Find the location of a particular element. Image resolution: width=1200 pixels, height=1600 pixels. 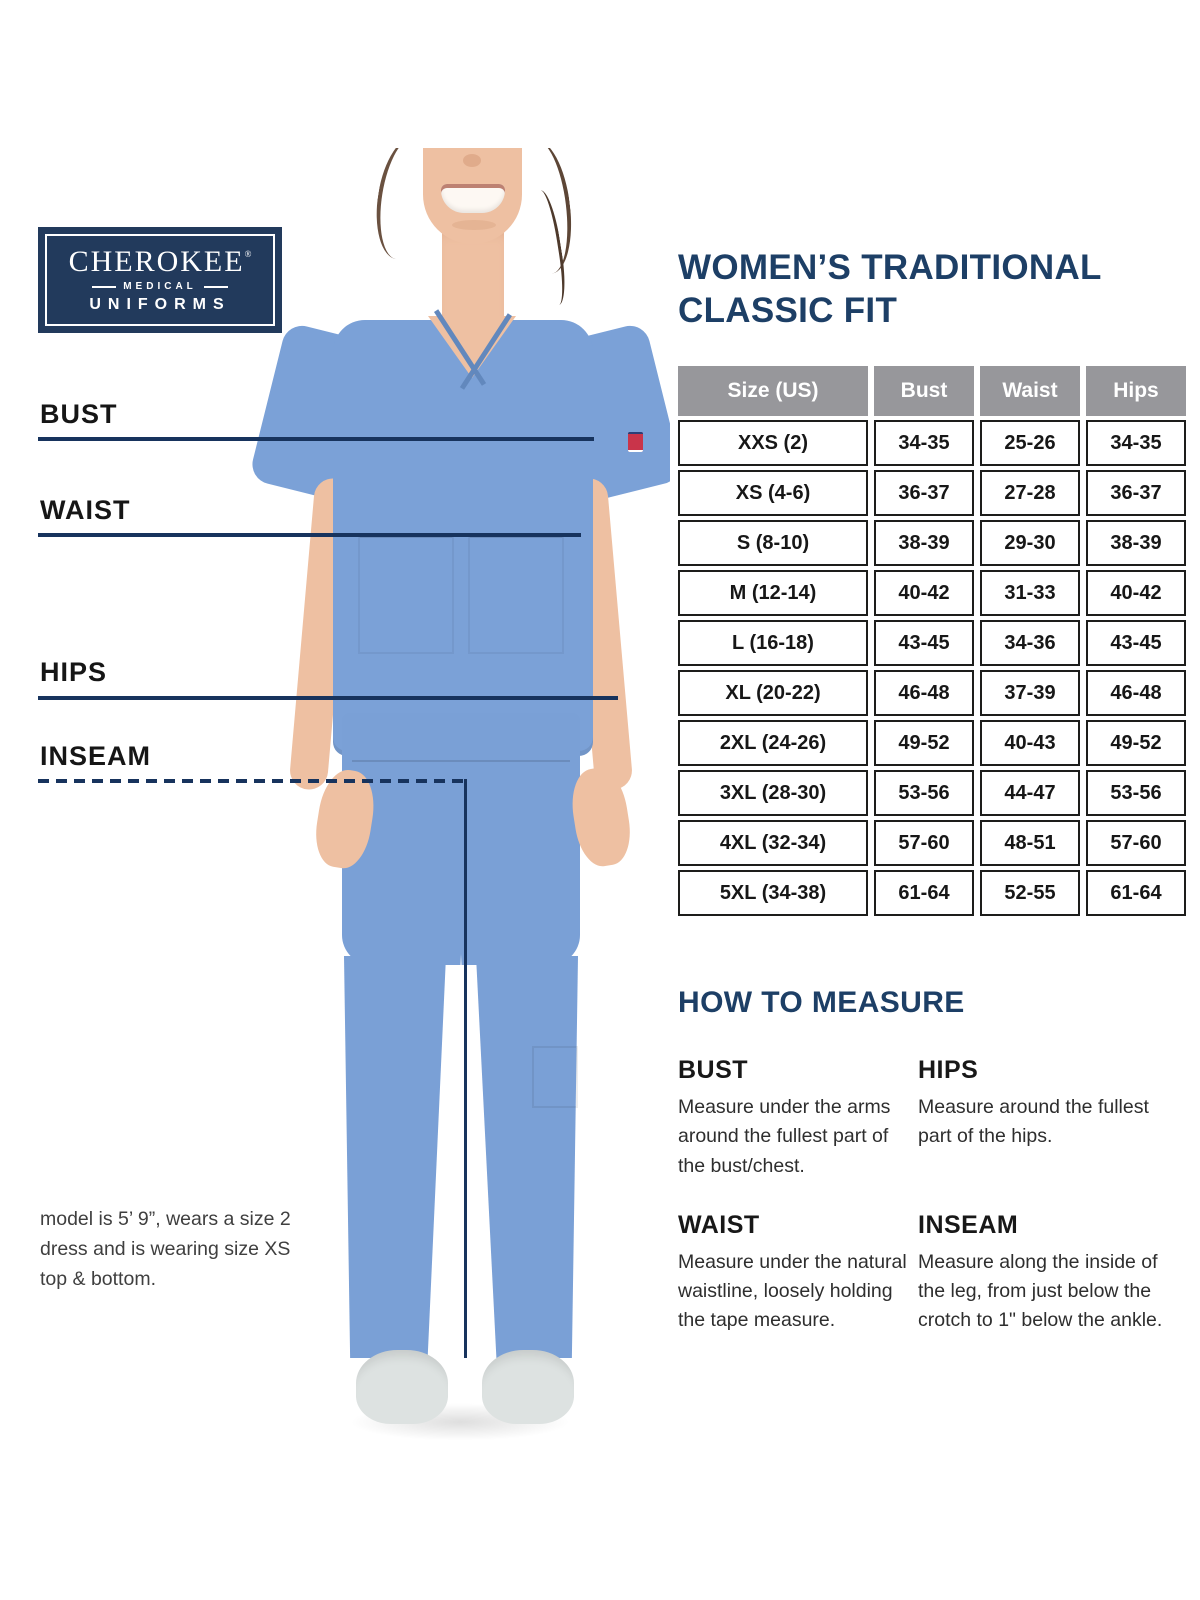

inseam-guide-line-horizontal is located at coordinates (252, 781).